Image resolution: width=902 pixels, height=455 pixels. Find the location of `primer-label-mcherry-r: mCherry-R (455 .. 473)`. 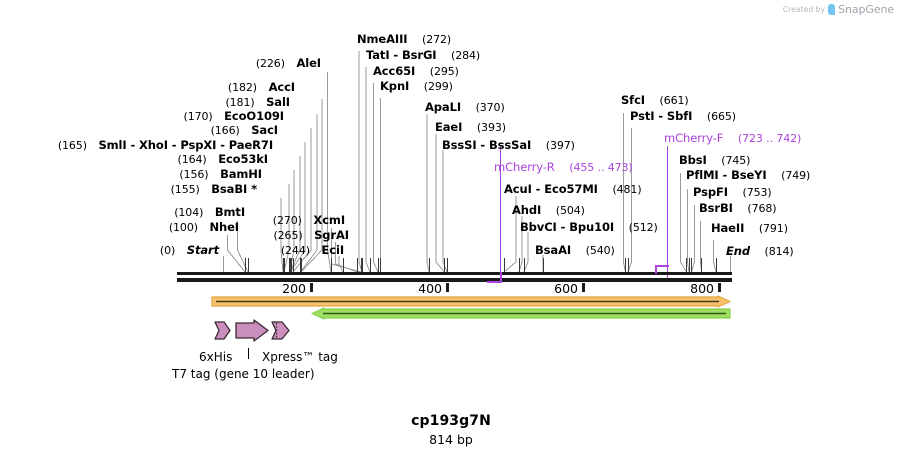

primer-label-mcherry-r: mCherry-R (455 .. 473) is located at coordinates (563, 167).